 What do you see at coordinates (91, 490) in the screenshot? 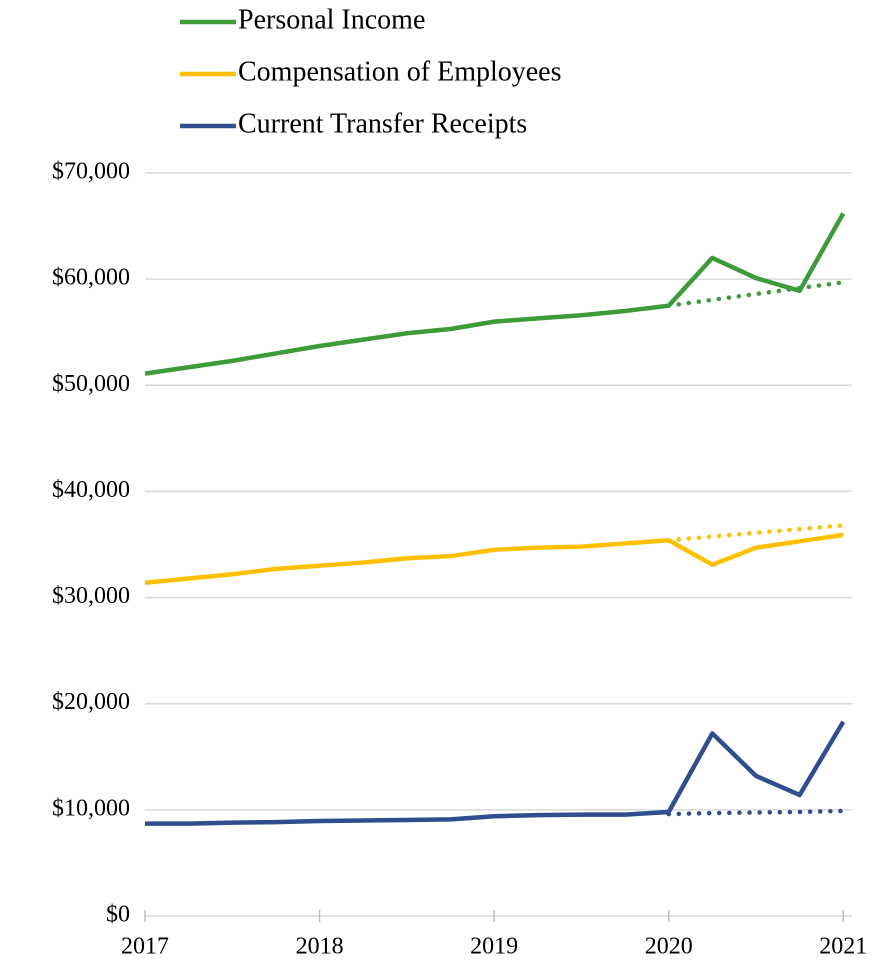
I see `y-tick-label: $40,000` at bounding box center [91, 490].